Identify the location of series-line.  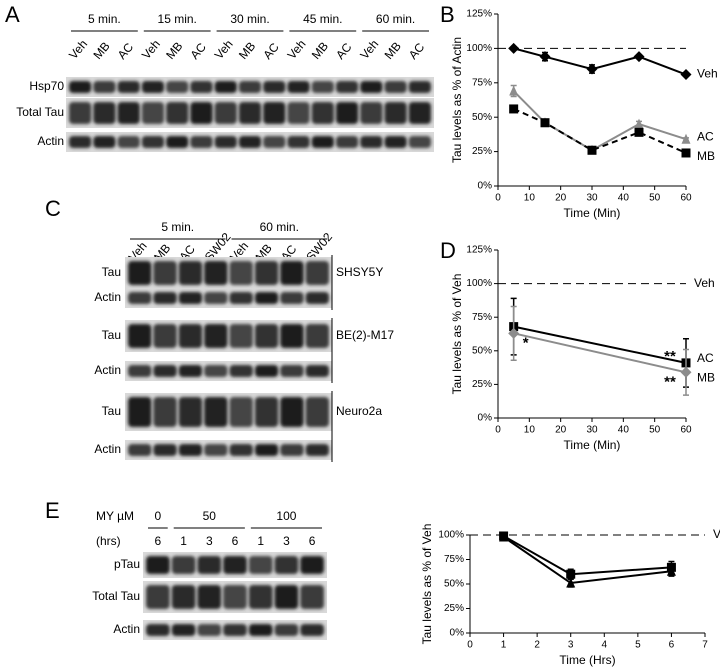
(600, 353).